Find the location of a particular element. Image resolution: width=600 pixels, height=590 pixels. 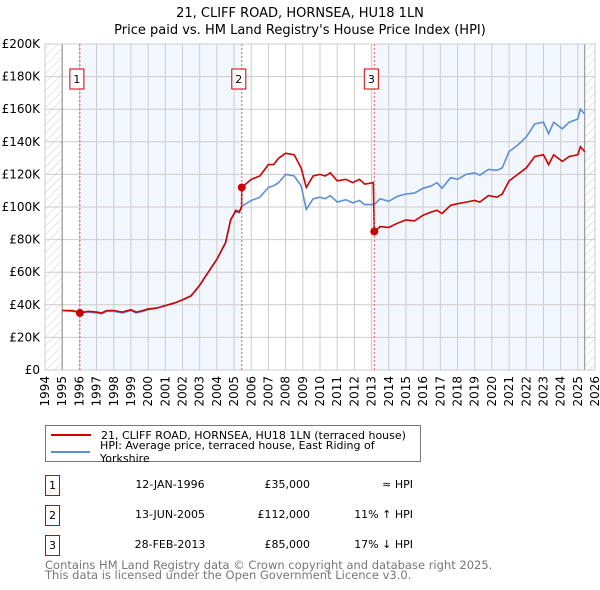

transaction-date: 12-JAN-1996 is located at coordinates (170, 484).